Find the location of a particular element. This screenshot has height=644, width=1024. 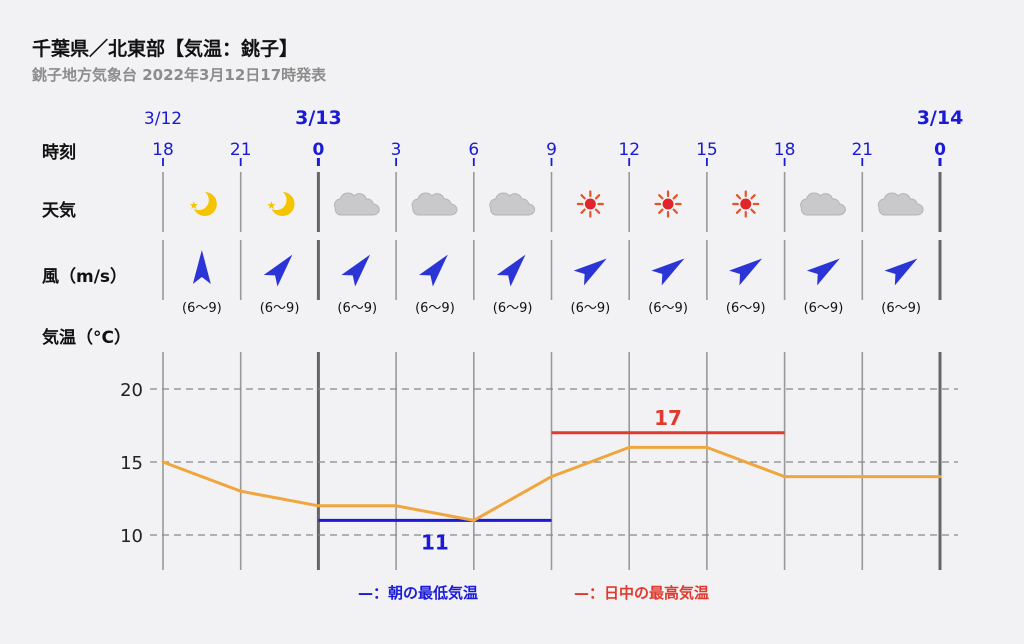

hour-label: 12 is located at coordinates (629, 150).